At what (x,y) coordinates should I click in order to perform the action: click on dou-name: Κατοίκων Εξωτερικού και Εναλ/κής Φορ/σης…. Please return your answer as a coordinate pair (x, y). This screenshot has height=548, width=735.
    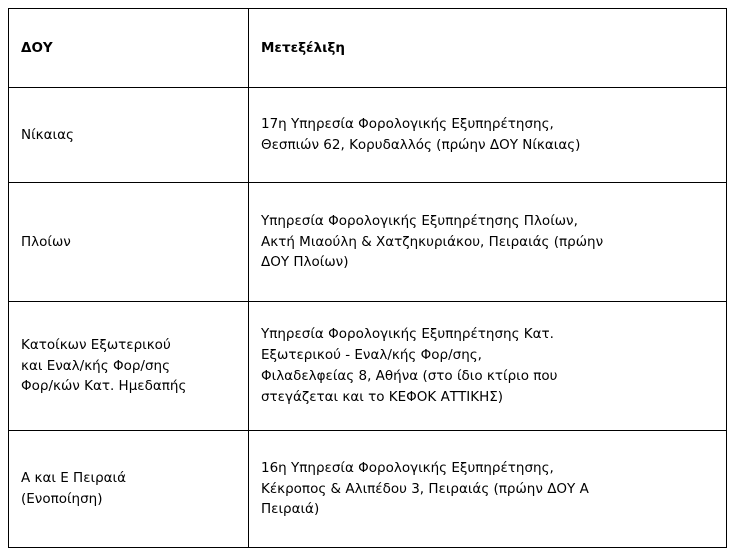
    Looking at the image, I should click on (128, 366).